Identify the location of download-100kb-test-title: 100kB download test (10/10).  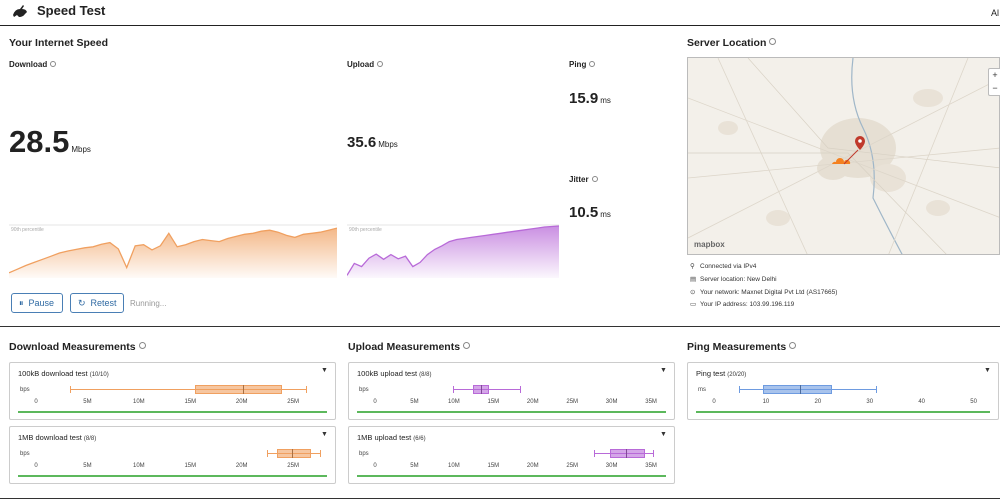
(63, 373).